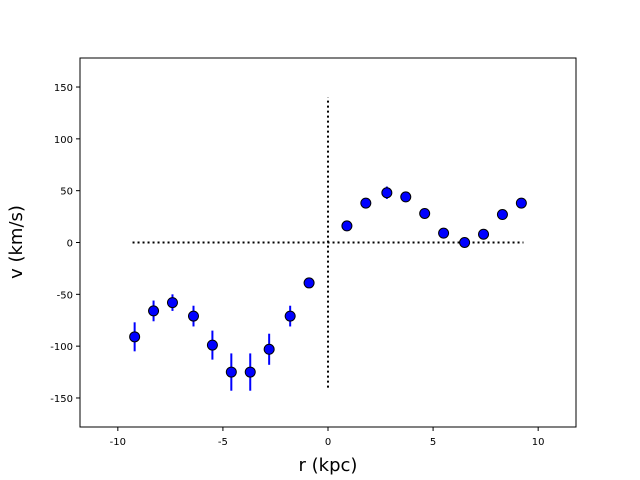 Image resolution: width=640 pixels, height=480 pixels. What do you see at coordinates (328, 465) in the screenshot?
I see `x-axis-label: r (kpc)` at bounding box center [328, 465].